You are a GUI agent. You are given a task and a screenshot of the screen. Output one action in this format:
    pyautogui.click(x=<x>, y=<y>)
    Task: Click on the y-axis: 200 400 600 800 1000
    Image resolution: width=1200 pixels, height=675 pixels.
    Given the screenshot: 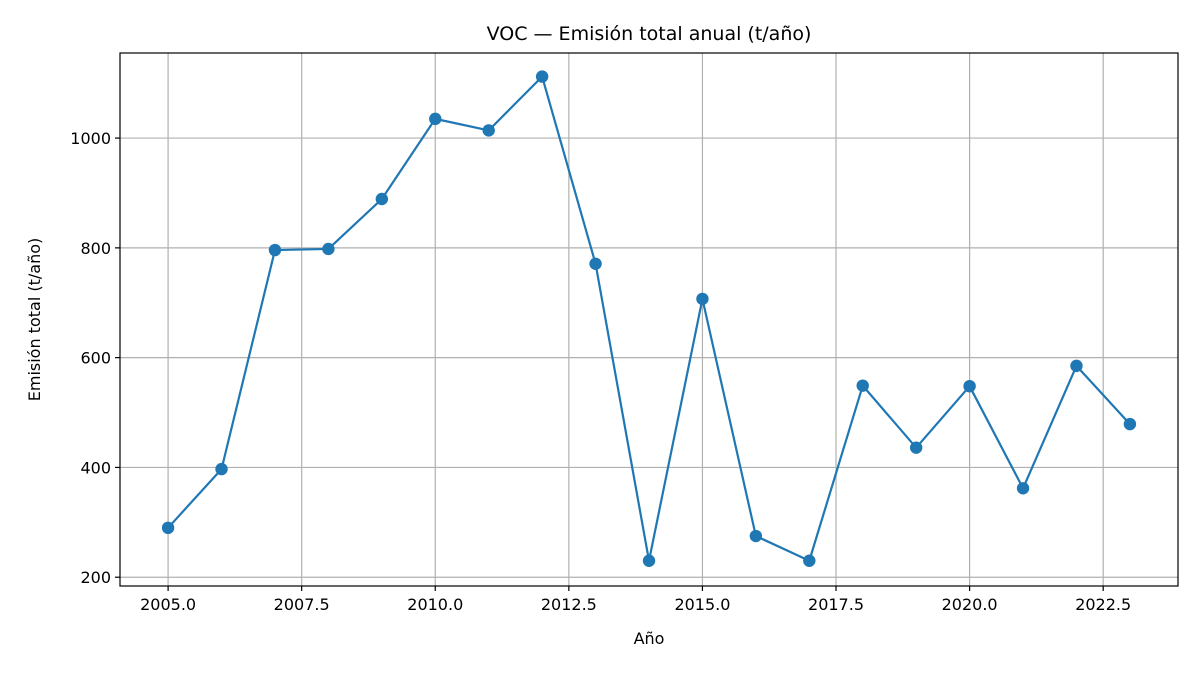 What is the action you would take?
    pyautogui.click(x=95, y=358)
    